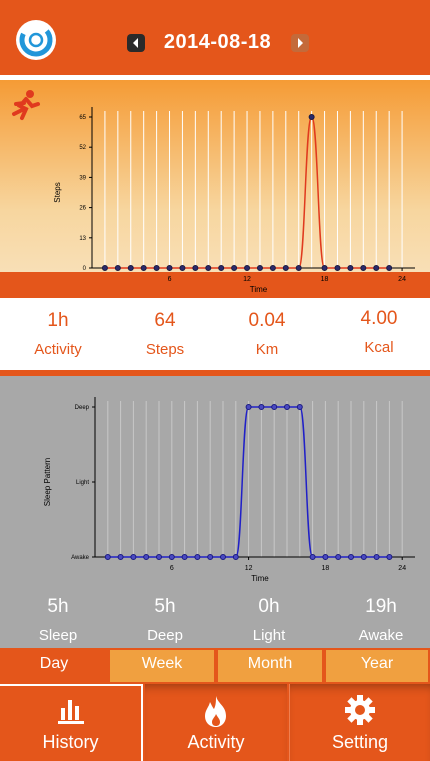 This screenshot has width=430, height=761. I want to click on nav-history: History, so click(71, 722).